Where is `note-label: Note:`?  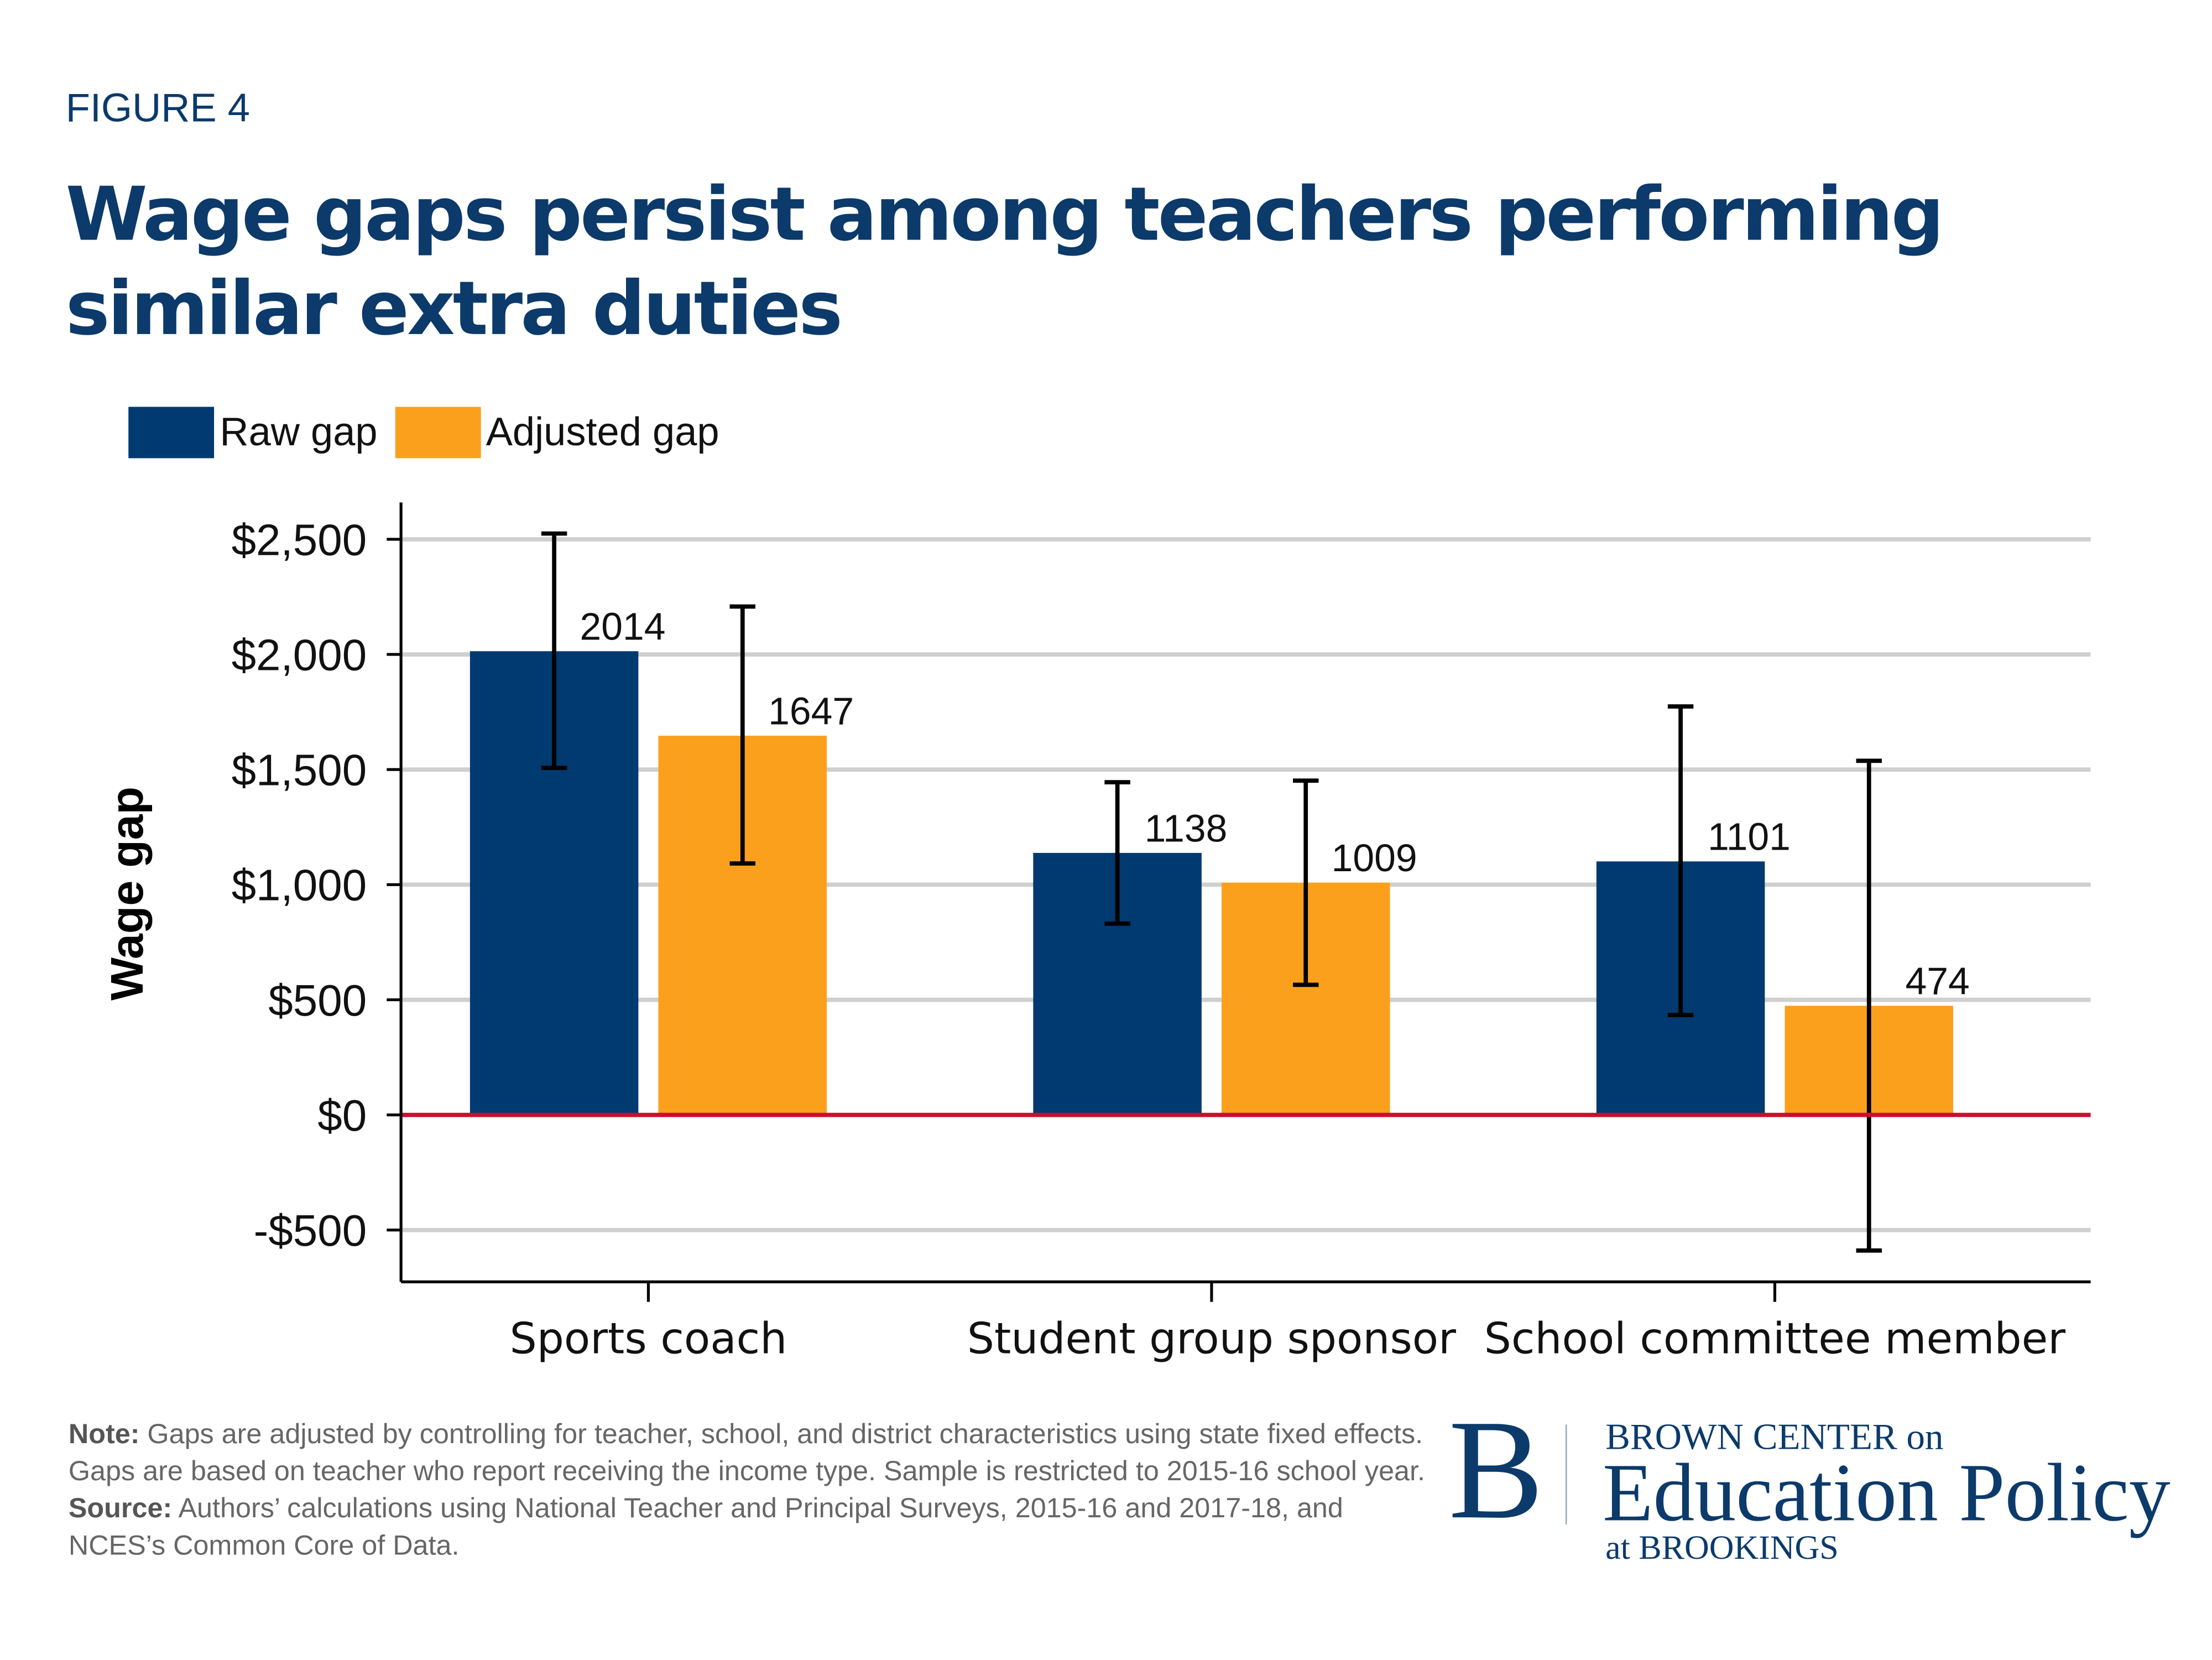 note-label: Note: is located at coordinates (104, 1434).